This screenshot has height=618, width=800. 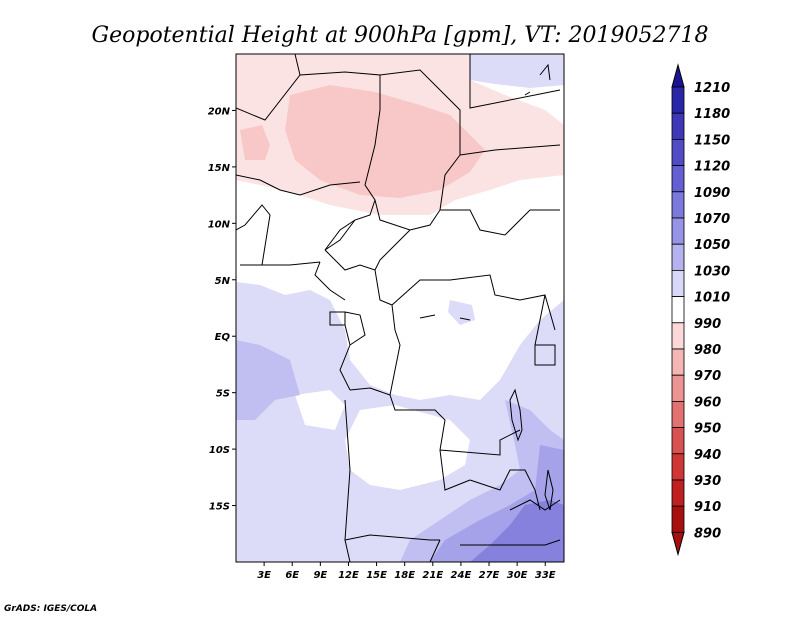 What do you see at coordinates (255, 142) in the screenshot?
I see `field-red-west` at bounding box center [255, 142].